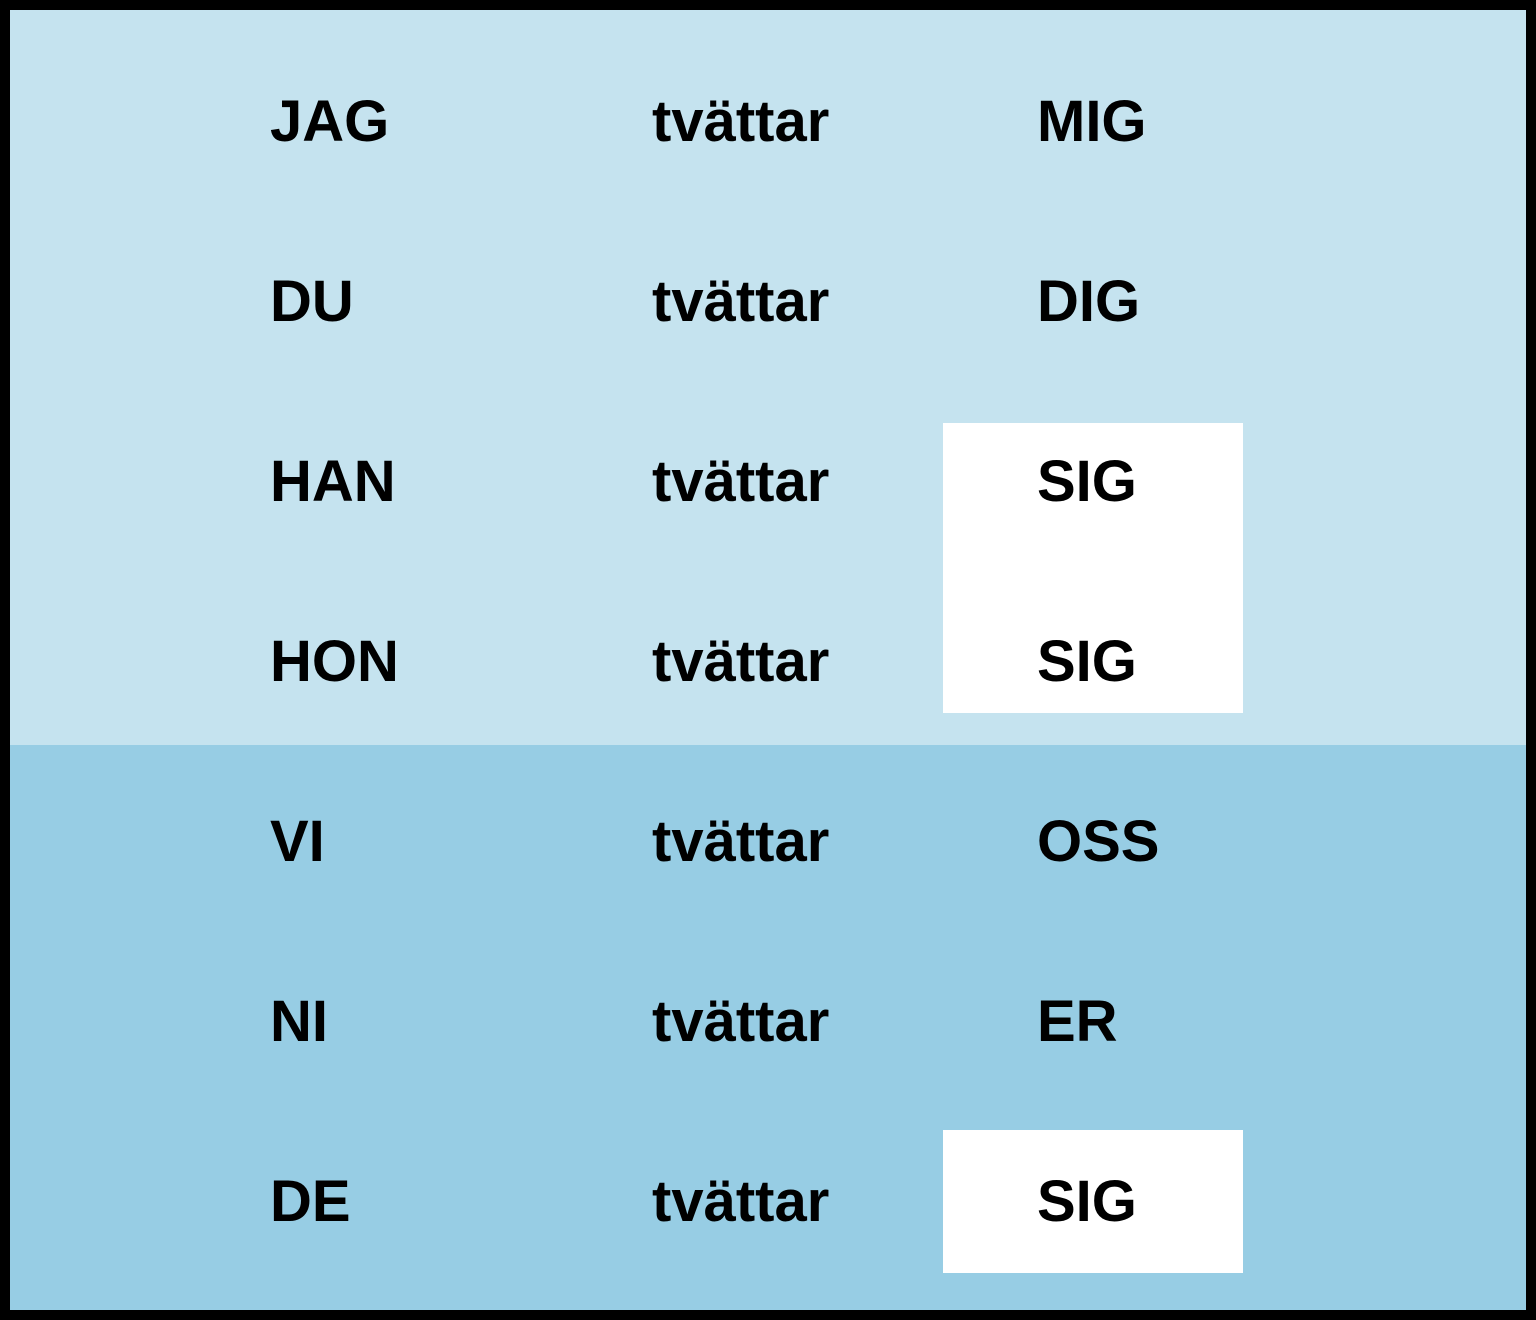 The image size is (1536, 1320). What do you see at coordinates (1098, 841) in the screenshot?
I see `reflexive-pronoun: OSS` at bounding box center [1098, 841].